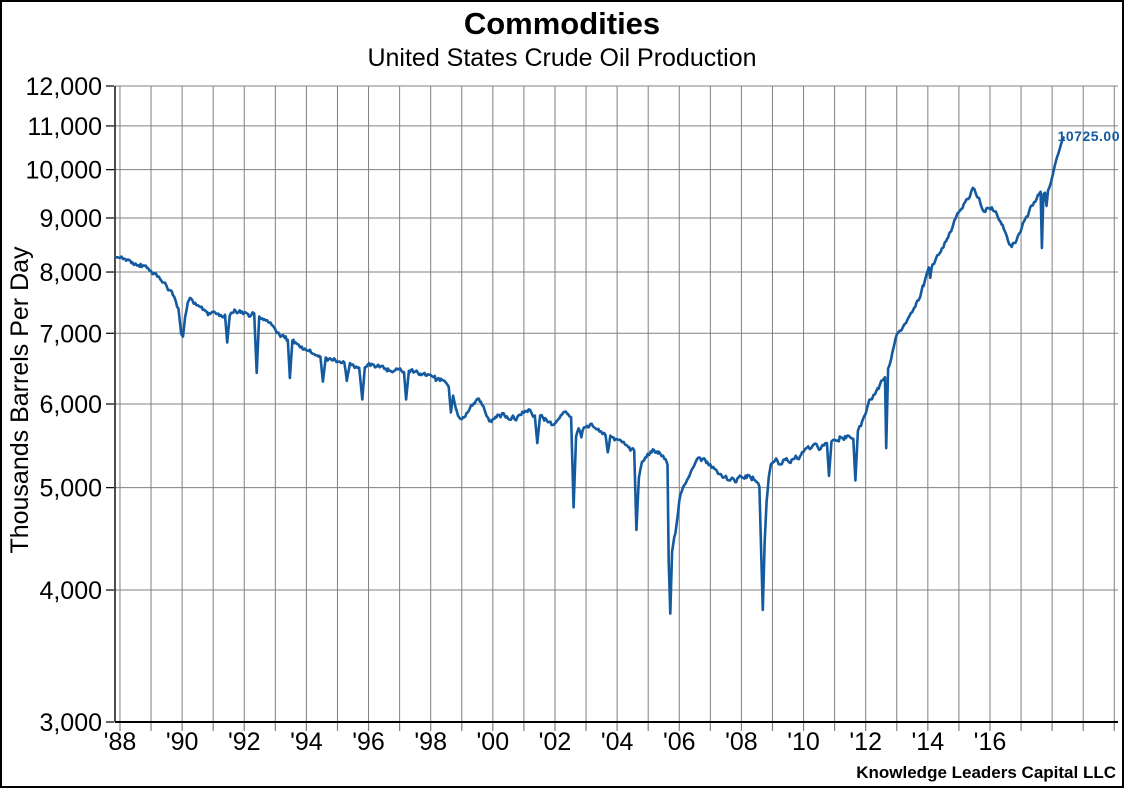  Describe the element at coordinates (741, 742) in the screenshot. I see `x-axis-tick-label: '08` at that location.